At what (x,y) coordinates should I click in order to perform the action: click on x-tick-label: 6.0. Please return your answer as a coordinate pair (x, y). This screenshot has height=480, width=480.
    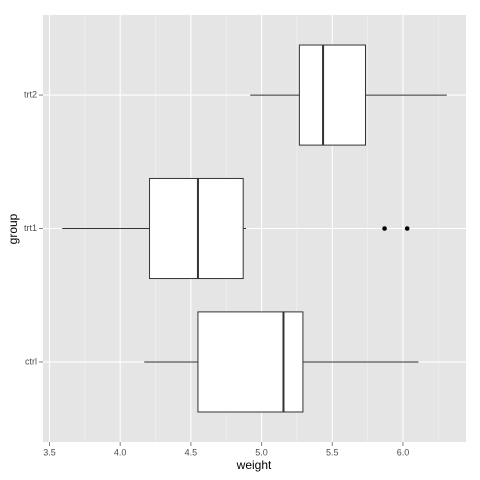
    Looking at the image, I should click on (403, 452).